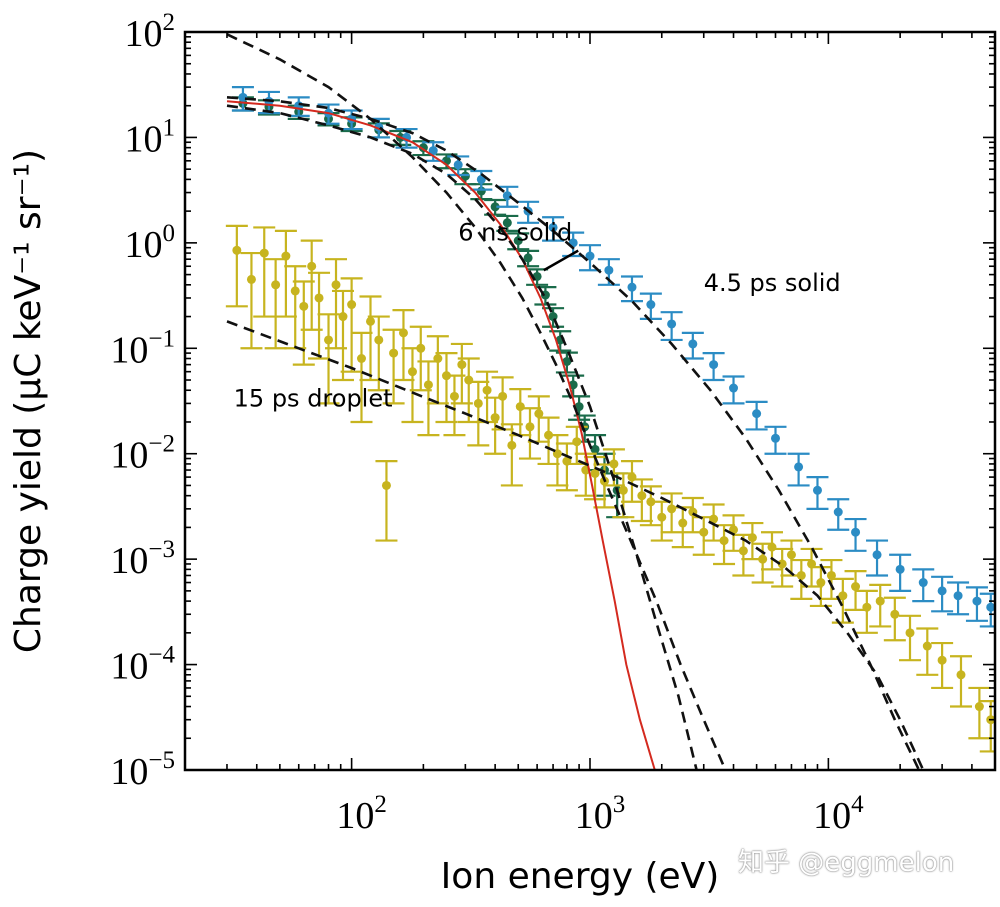 This screenshot has height=907, width=1000. I want to click on watermark: 知乎 @eggmelon, so click(846, 863).